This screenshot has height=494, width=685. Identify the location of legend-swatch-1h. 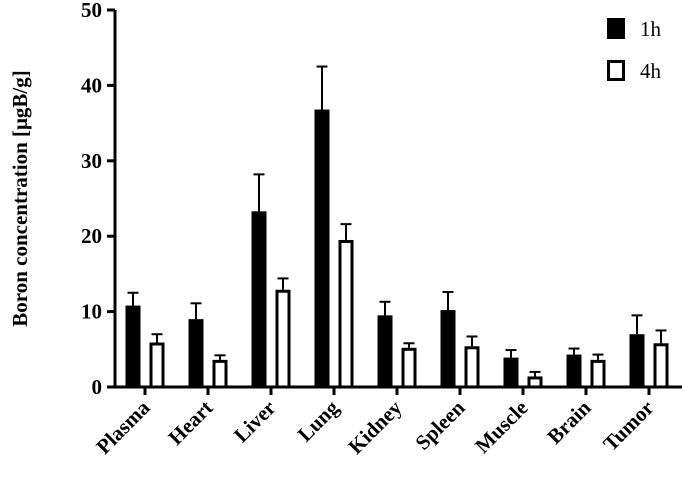
(616, 28).